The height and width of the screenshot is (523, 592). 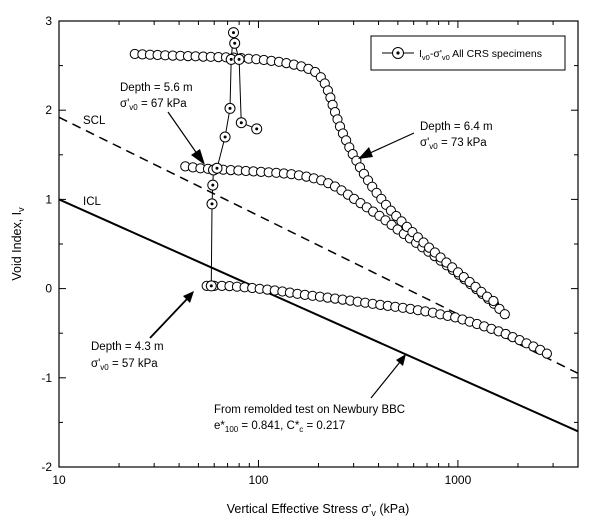 What do you see at coordinates (127, 347) in the screenshot?
I see `annotation-depth-4-3-line1: Depth = 4.3 m` at bounding box center [127, 347].